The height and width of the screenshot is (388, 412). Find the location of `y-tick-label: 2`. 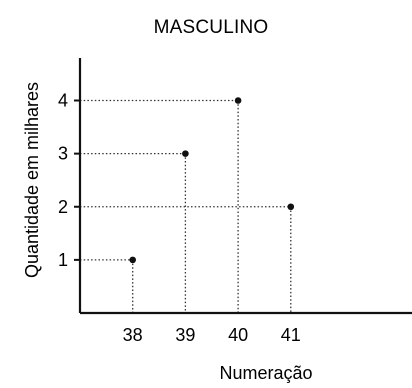

y-tick-label: 2 is located at coordinates (63, 207).